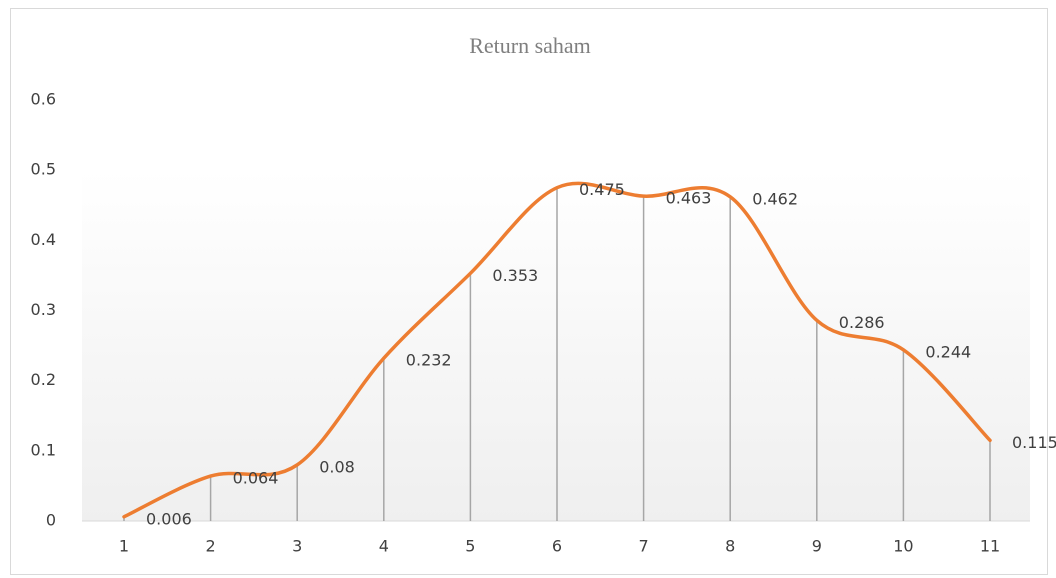 The image size is (1056, 578). I want to click on x-tick-label: 10, so click(903, 546).